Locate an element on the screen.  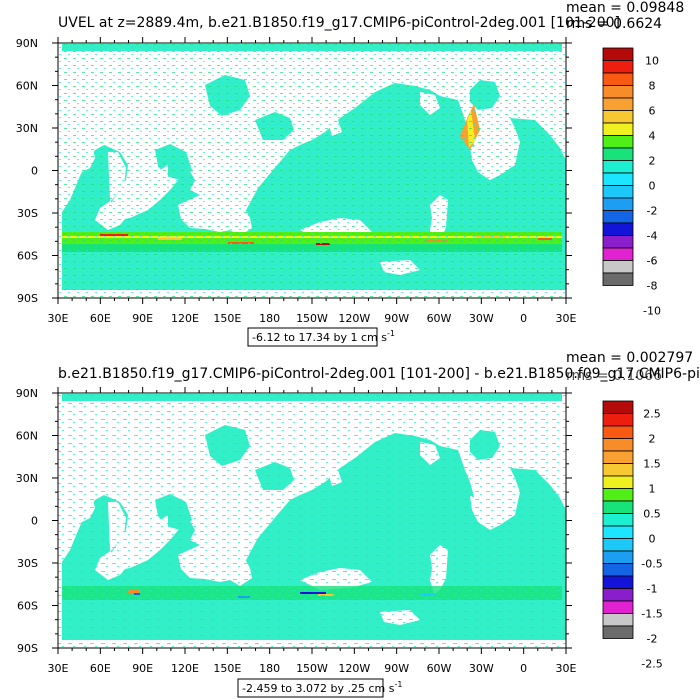
panel-1-x-tick-label: 90E is located at coordinates (142, 318).